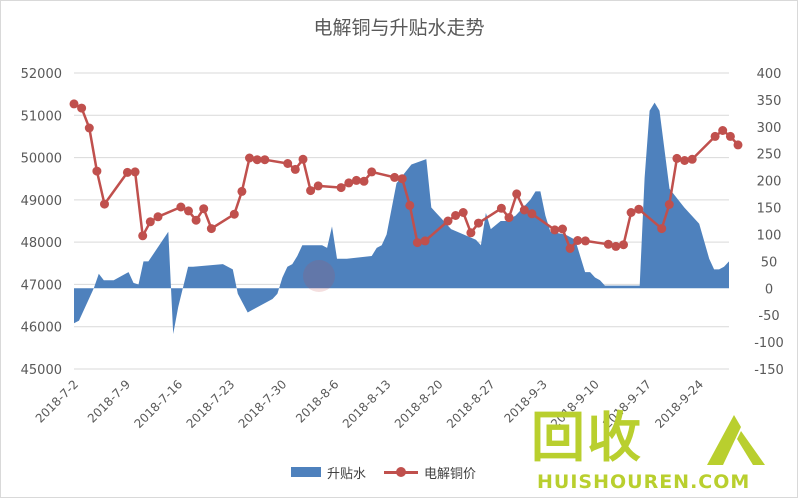  I want to click on legend-swatch-copper, so click(401, 472).